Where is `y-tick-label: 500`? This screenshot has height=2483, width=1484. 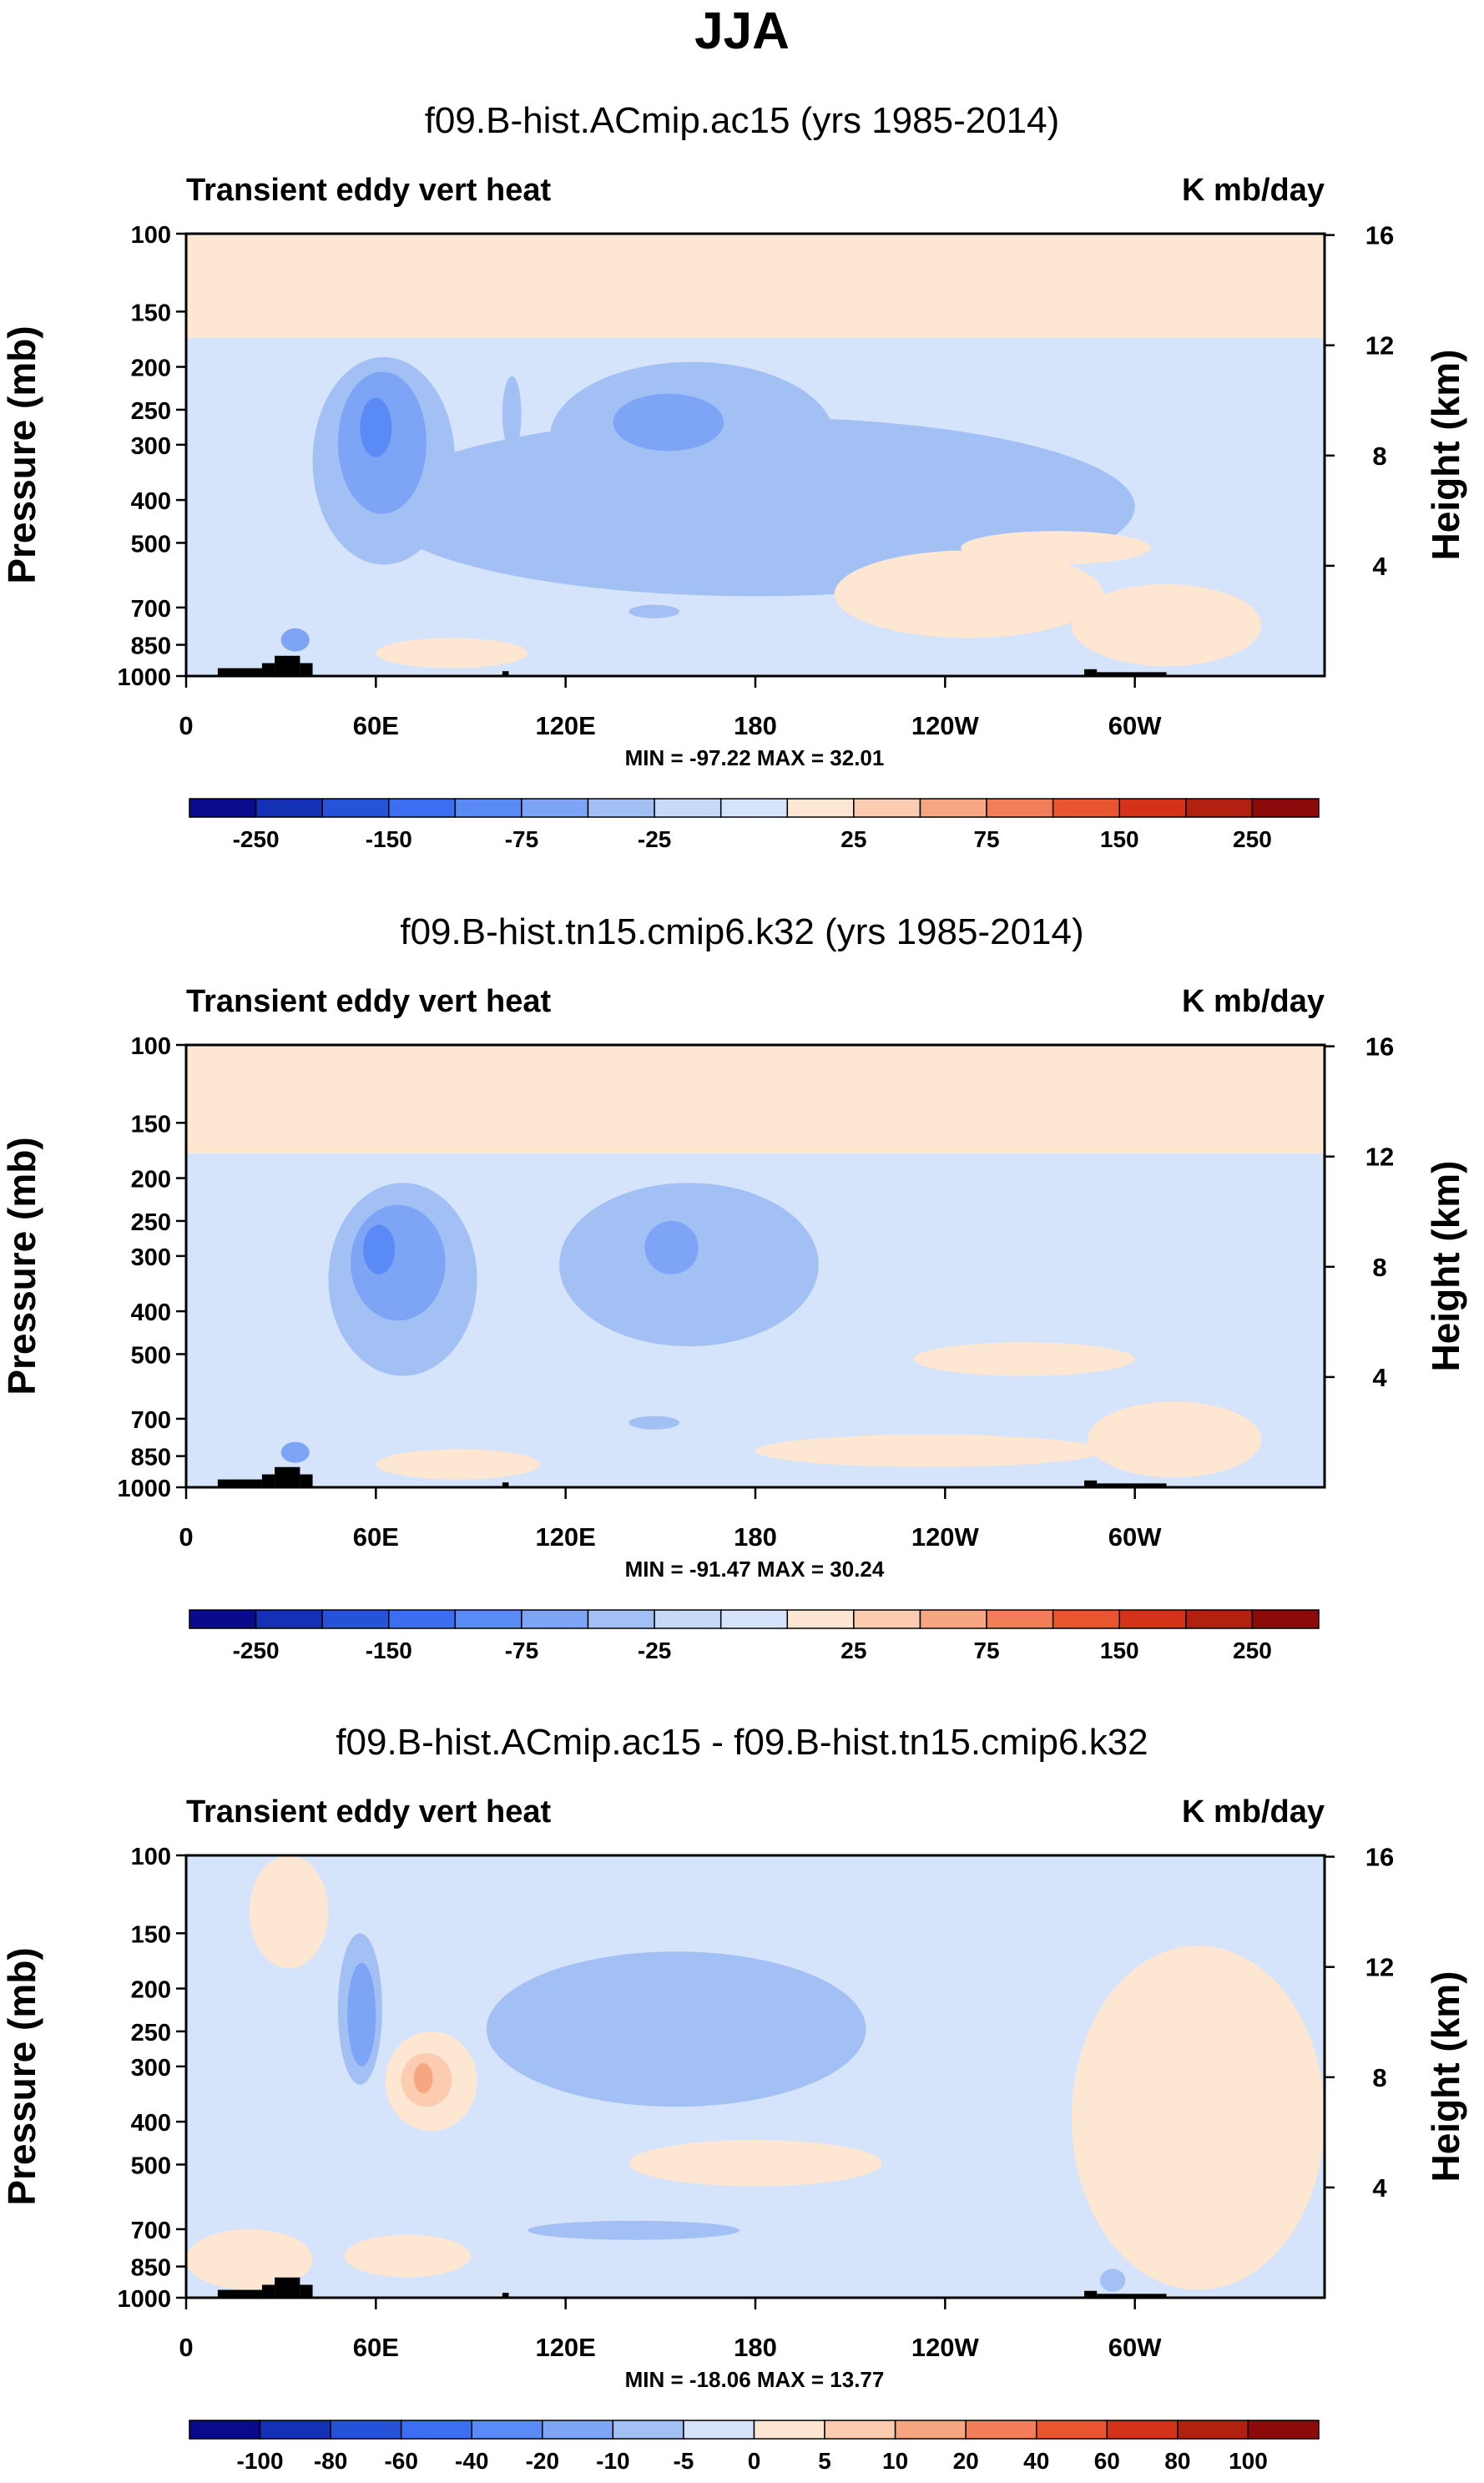 y-tick-label: 500 is located at coordinates (151, 1356).